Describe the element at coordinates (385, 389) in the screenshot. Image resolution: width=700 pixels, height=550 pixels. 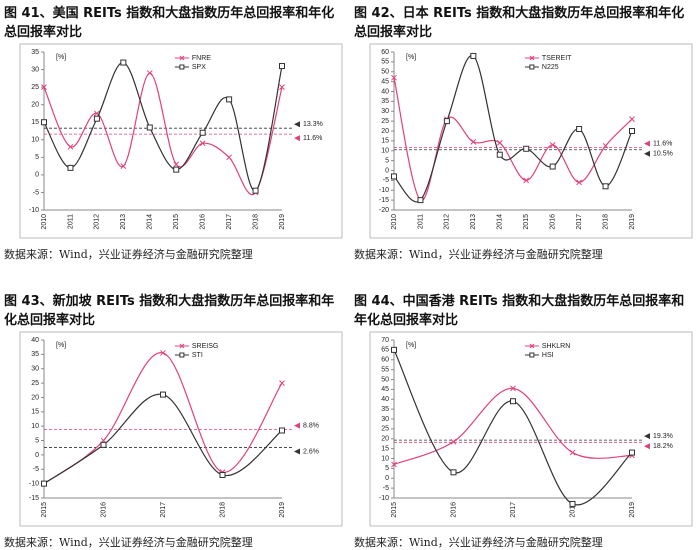
I see `y-tick-label: 45` at that location.